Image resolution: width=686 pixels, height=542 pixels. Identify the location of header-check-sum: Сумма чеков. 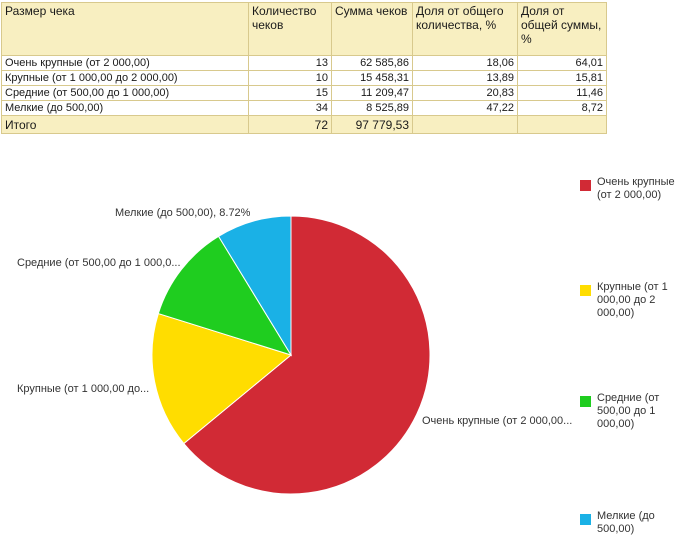
(372, 29).